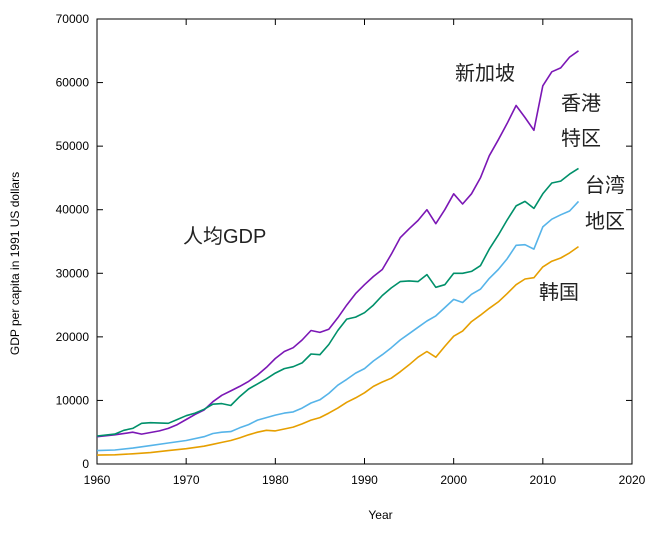 The image size is (663, 540). What do you see at coordinates (453, 480) in the screenshot?
I see `x-tick-label: 2000` at bounding box center [453, 480].